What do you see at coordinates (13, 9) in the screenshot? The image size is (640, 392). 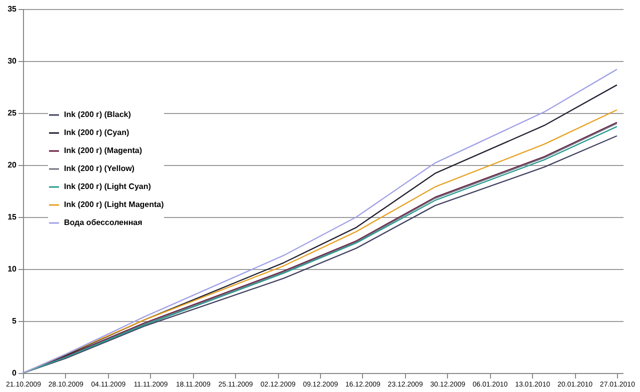 I see `y-tick-label: 35` at bounding box center [13, 9].